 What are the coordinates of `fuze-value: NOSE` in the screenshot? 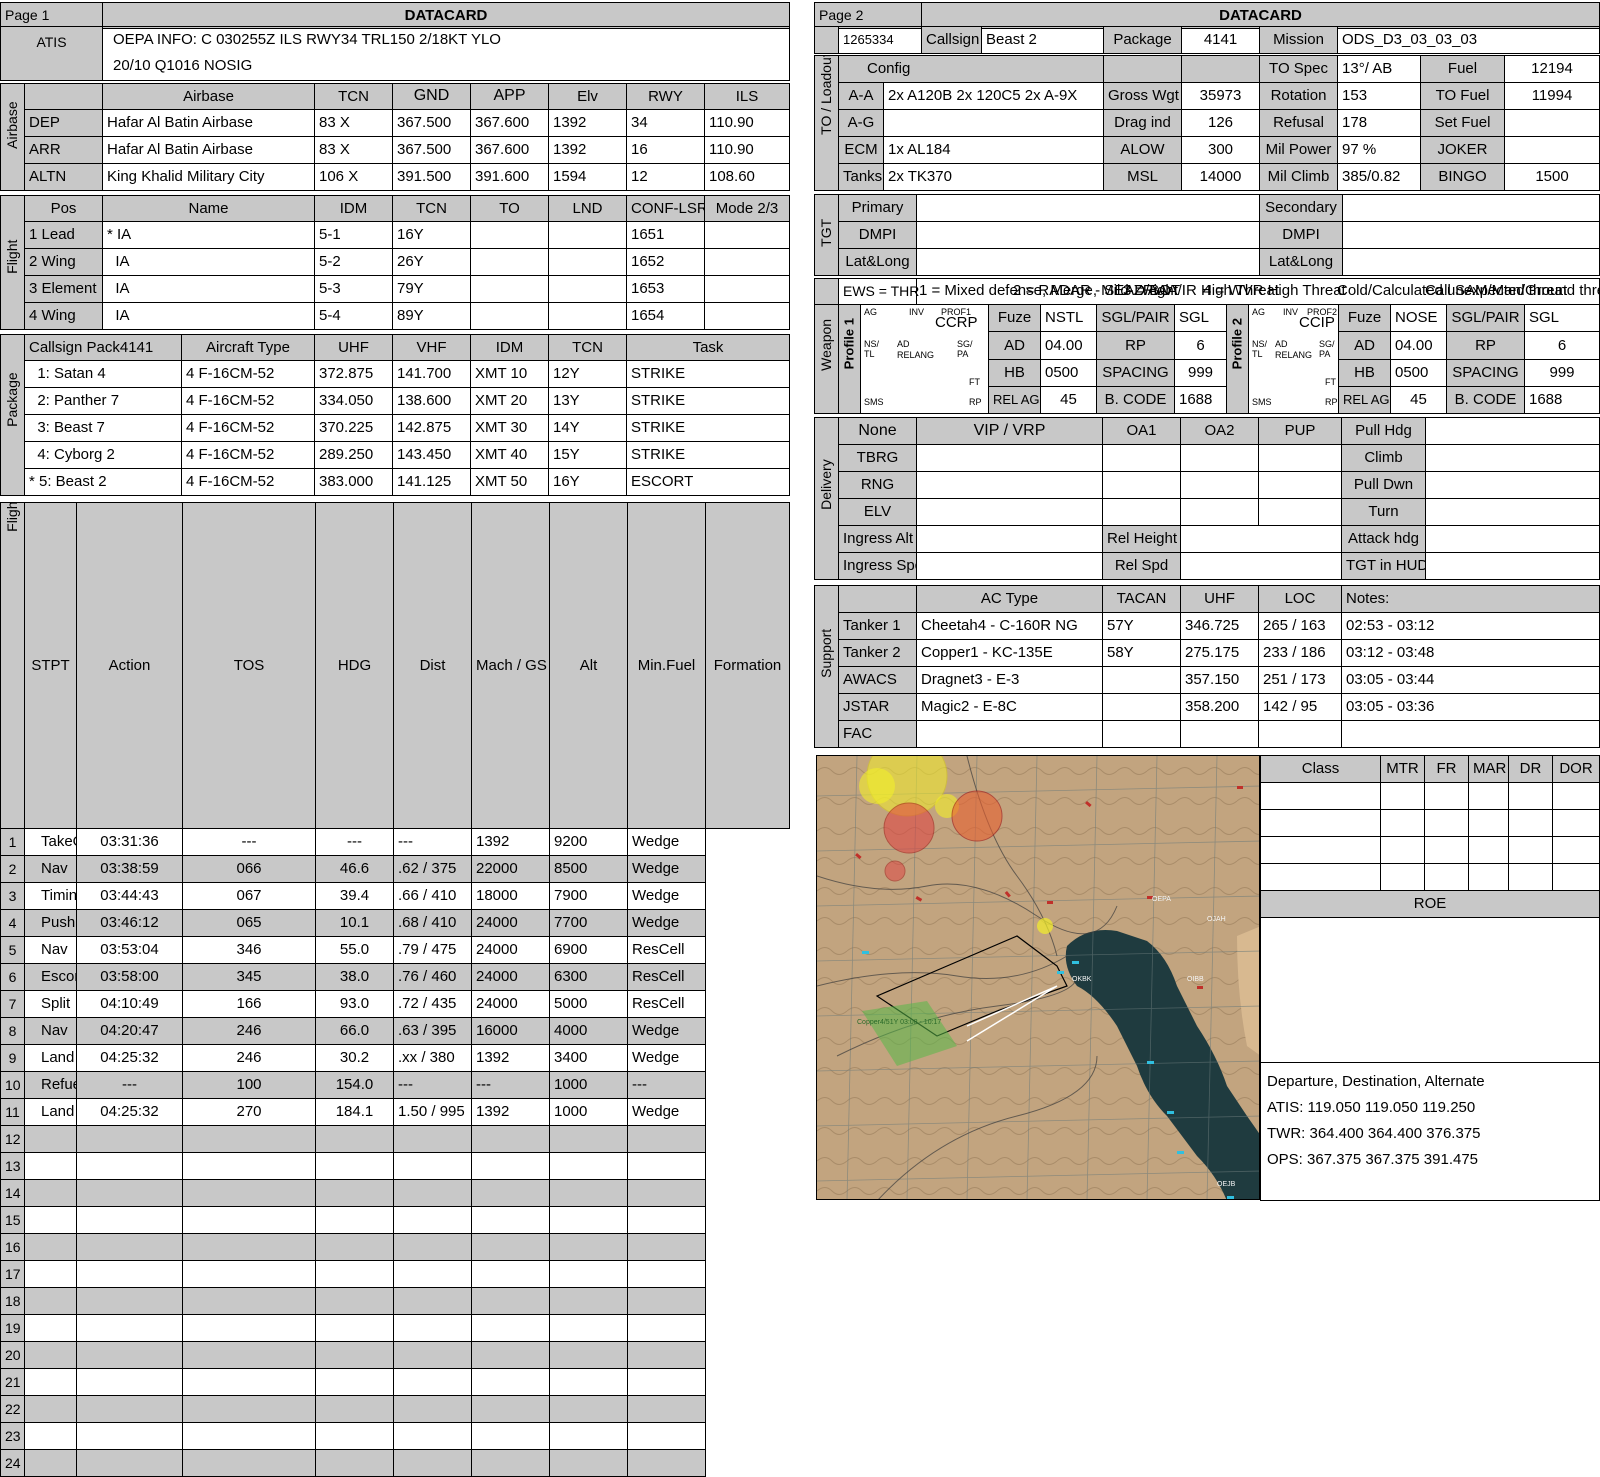 It's located at (1418, 318).